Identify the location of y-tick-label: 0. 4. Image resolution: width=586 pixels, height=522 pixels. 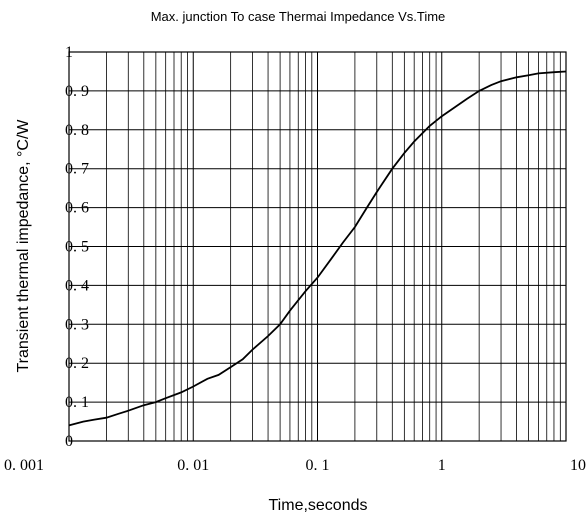
(77, 285).